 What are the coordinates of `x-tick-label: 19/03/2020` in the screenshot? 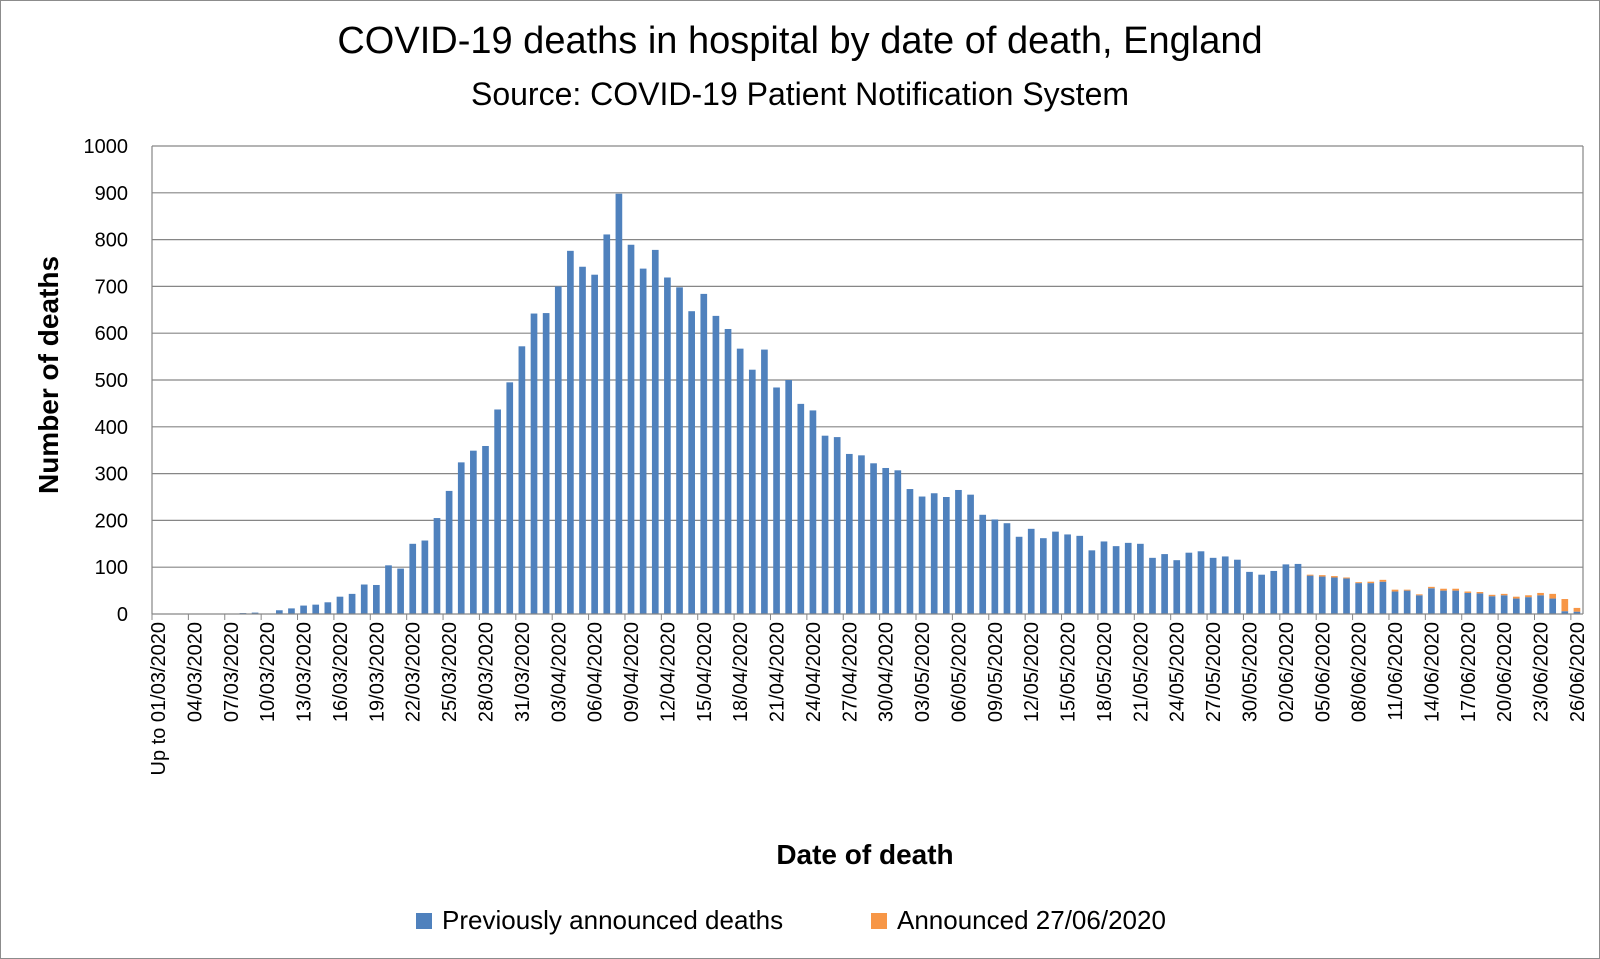 It's located at (377, 672).